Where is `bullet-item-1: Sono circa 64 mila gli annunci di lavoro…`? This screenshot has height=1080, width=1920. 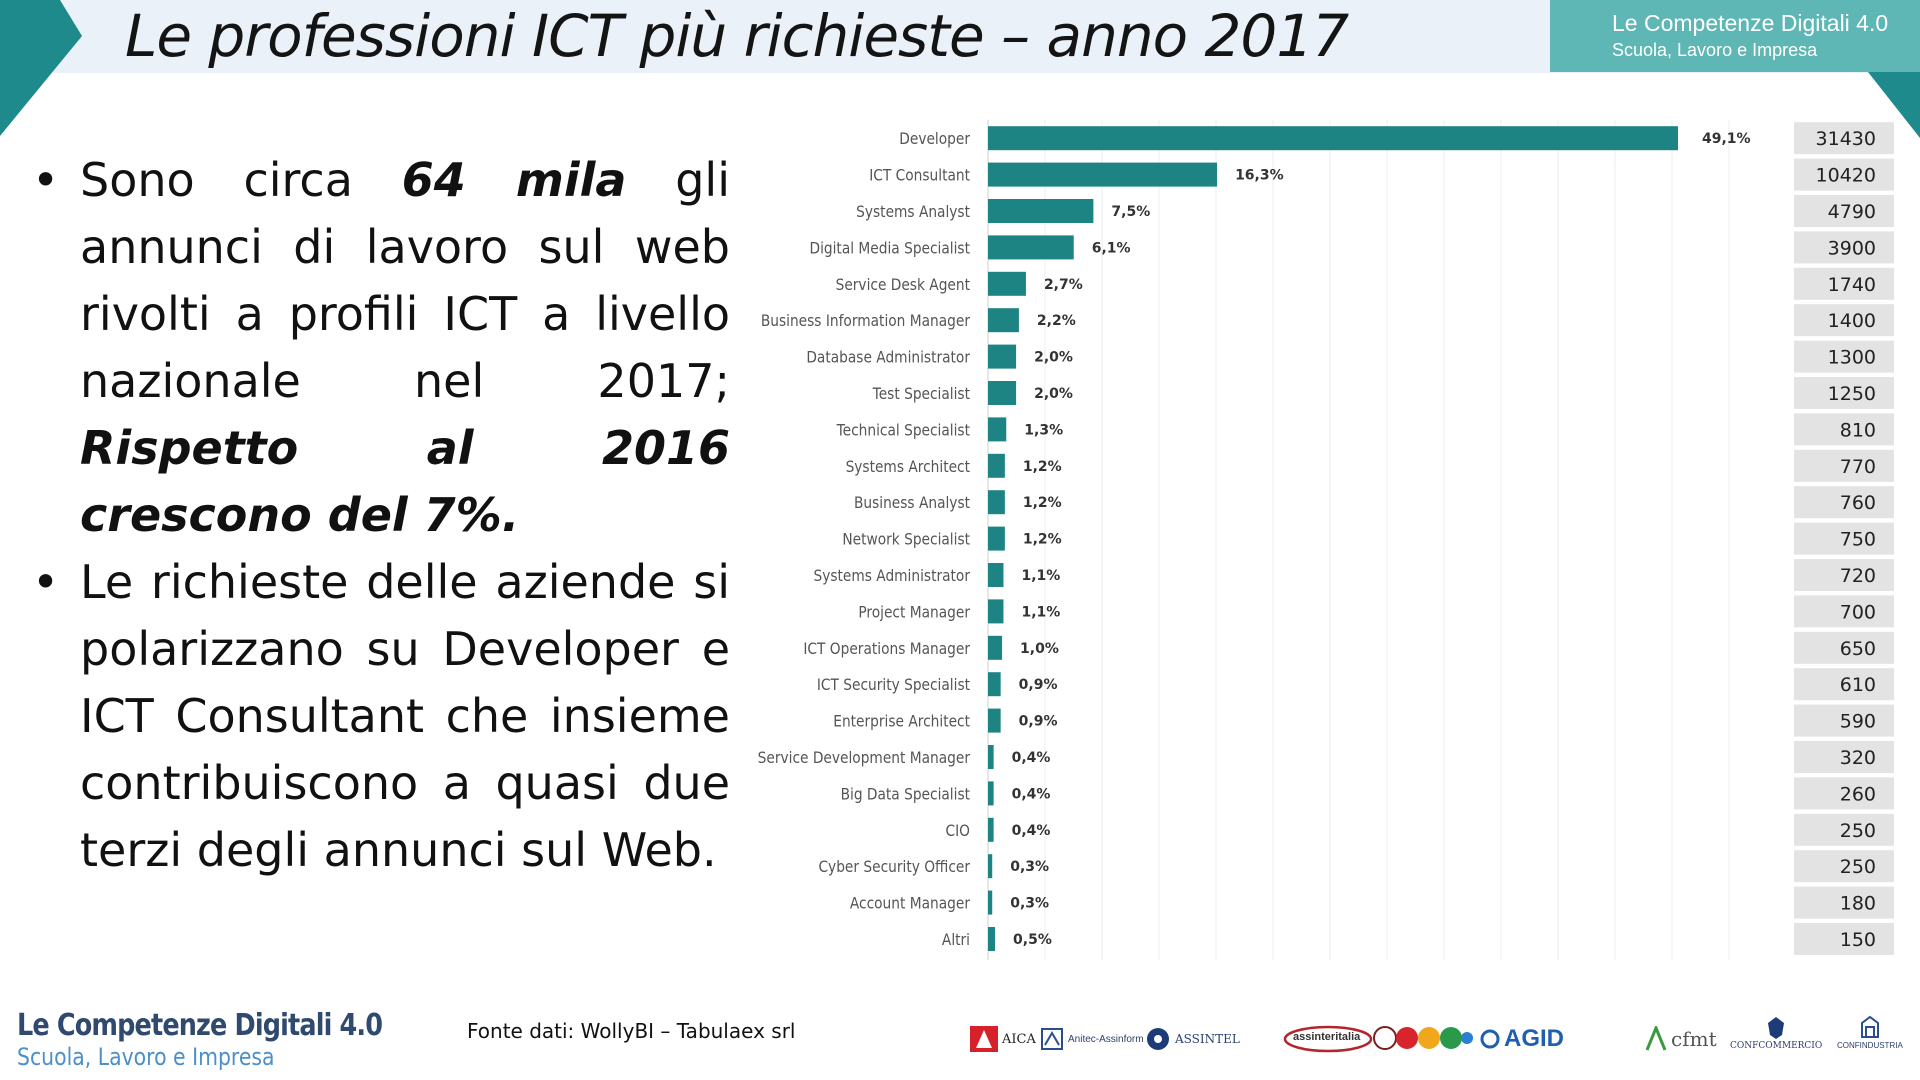
bullet-item-1: Sono circa 64 mila gli annunci di lavoro… is located at coordinates (380, 348).